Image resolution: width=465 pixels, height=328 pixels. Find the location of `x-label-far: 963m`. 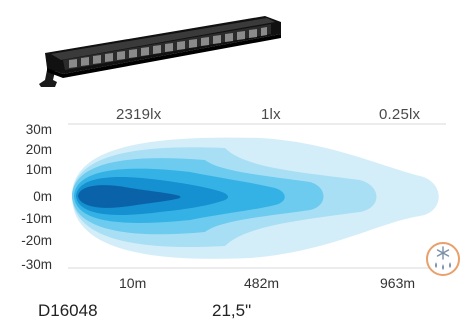

x-label-far: 963m is located at coordinates (398, 283).